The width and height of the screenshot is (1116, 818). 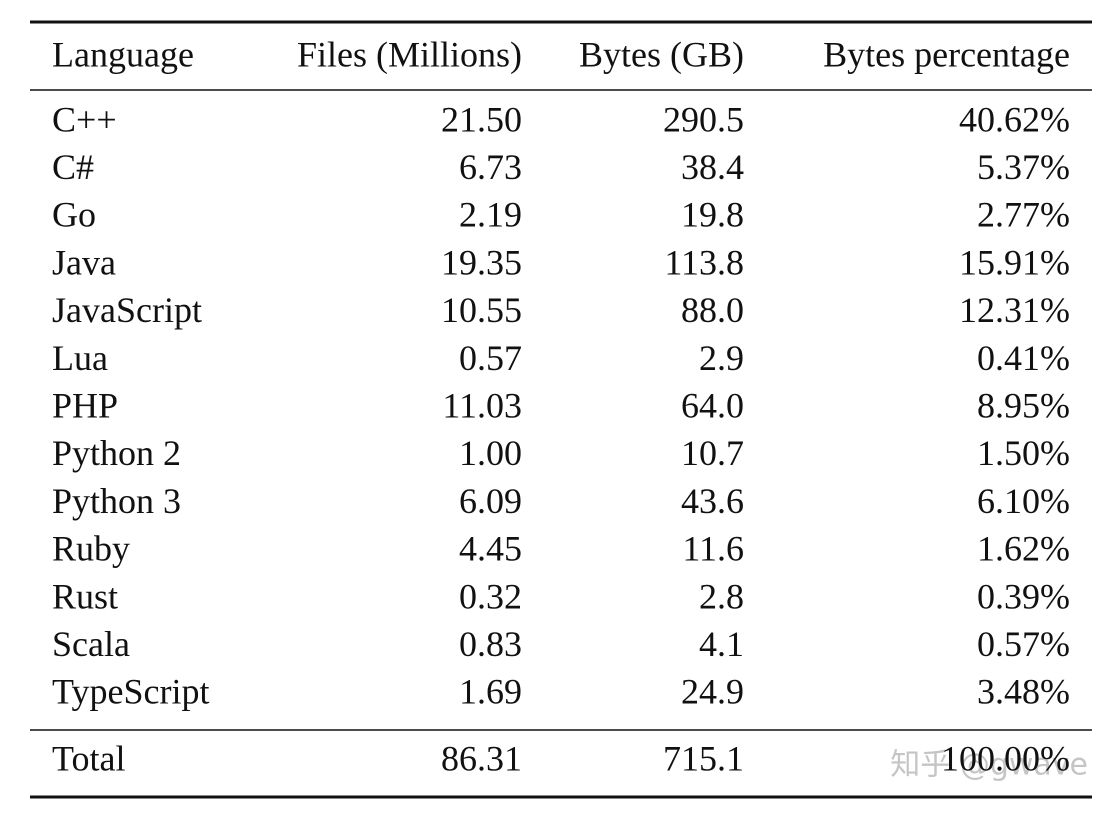 What do you see at coordinates (116, 453) in the screenshot?
I see `language-cell: Python 2` at bounding box center [116, 453].